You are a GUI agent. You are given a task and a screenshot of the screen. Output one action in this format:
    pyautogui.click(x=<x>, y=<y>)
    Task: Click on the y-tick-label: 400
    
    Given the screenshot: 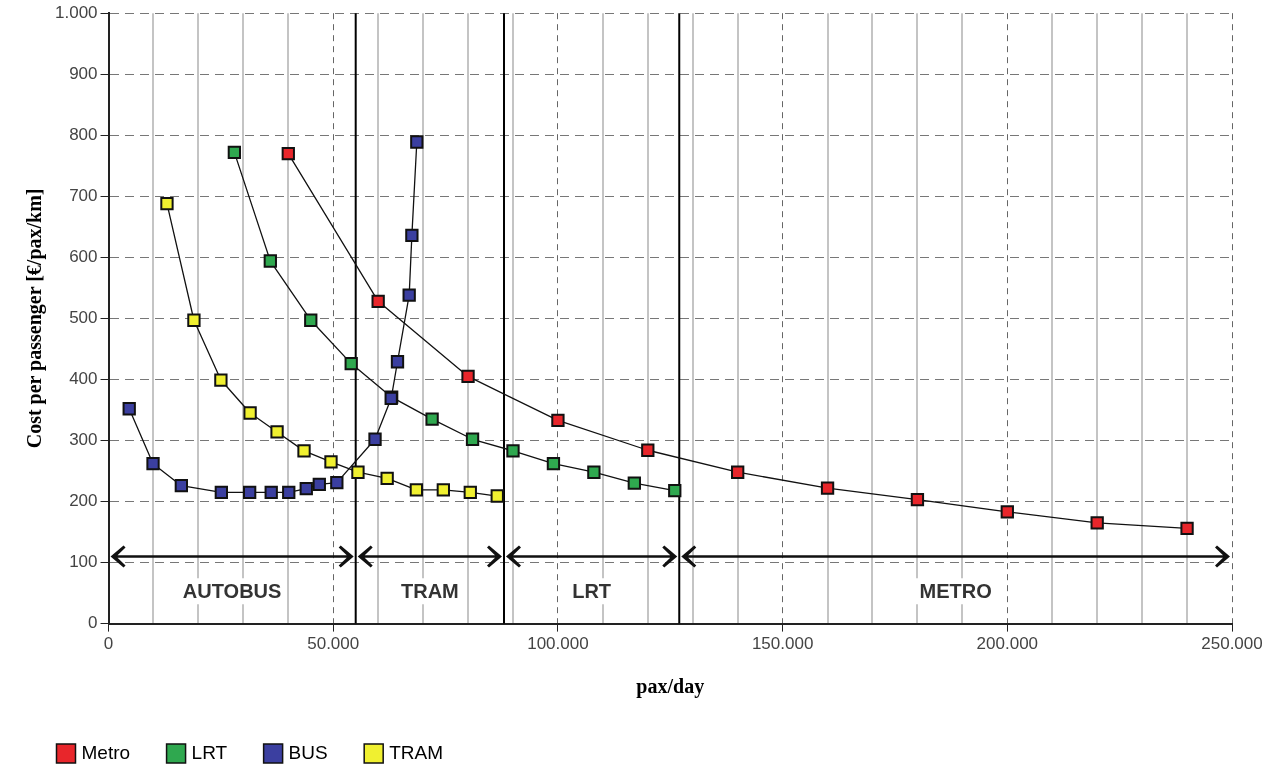 What is the action you would take?
    pyautogui.click(x=83, y=379)
    